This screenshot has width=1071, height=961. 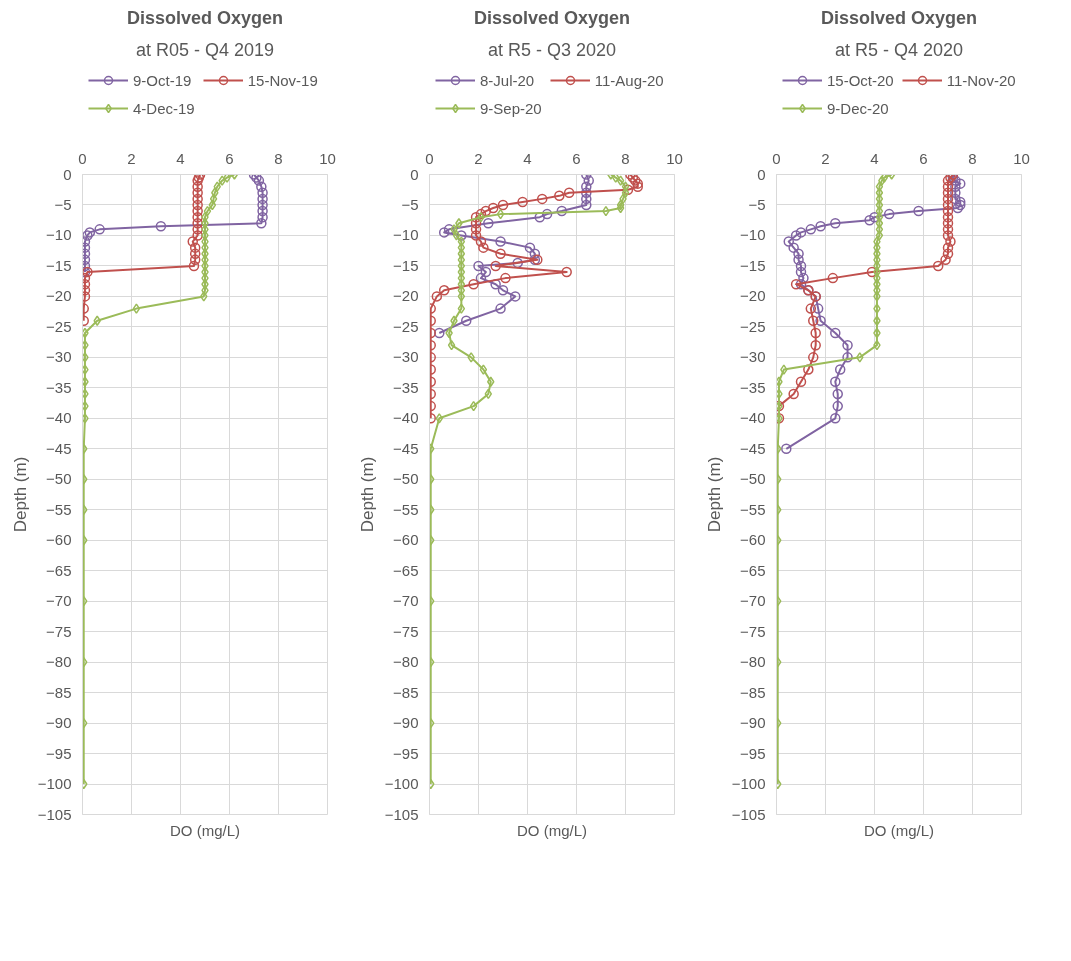 What do you see at coordinates (205, 49) in the screenshot?
I see `chart-subtitle: at R05 - Q4 2019` at bounding box center [205, 49].